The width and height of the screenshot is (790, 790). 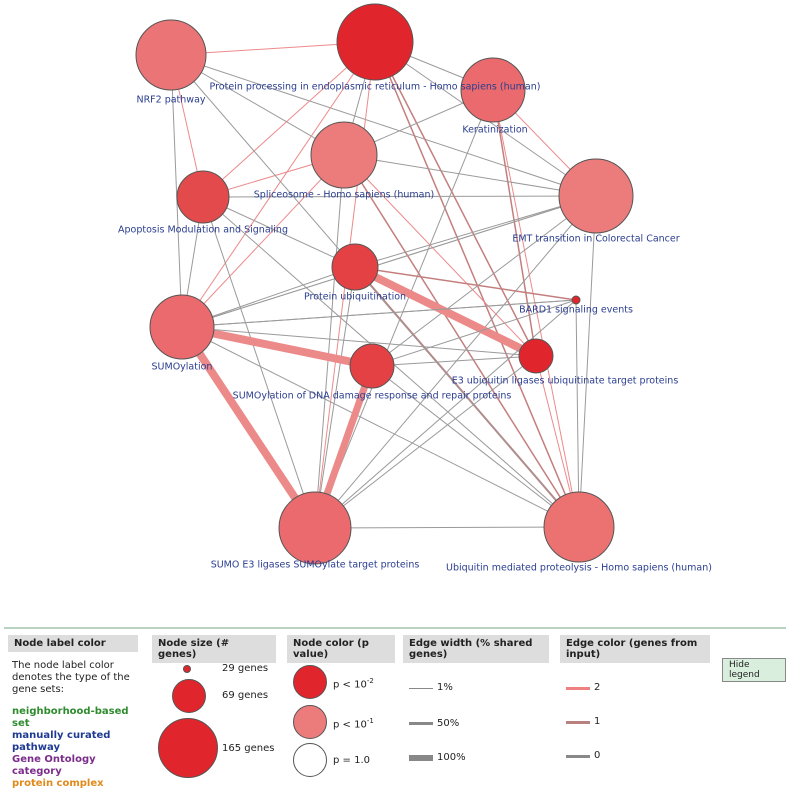 I want to click on width-label: 50%, so click(x=448, y=723).